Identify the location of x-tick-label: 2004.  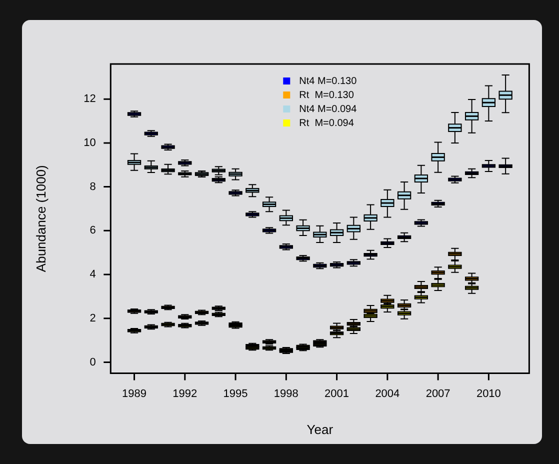
(387, 394).